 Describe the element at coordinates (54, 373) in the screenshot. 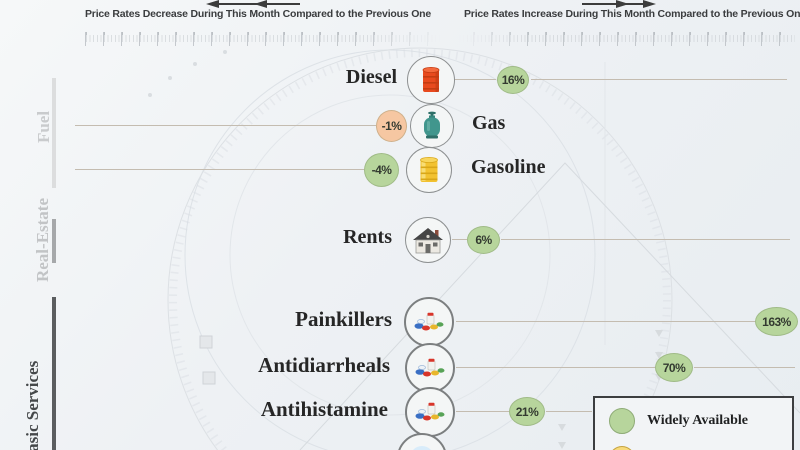

I see `basic-services-section-bar` at that location.